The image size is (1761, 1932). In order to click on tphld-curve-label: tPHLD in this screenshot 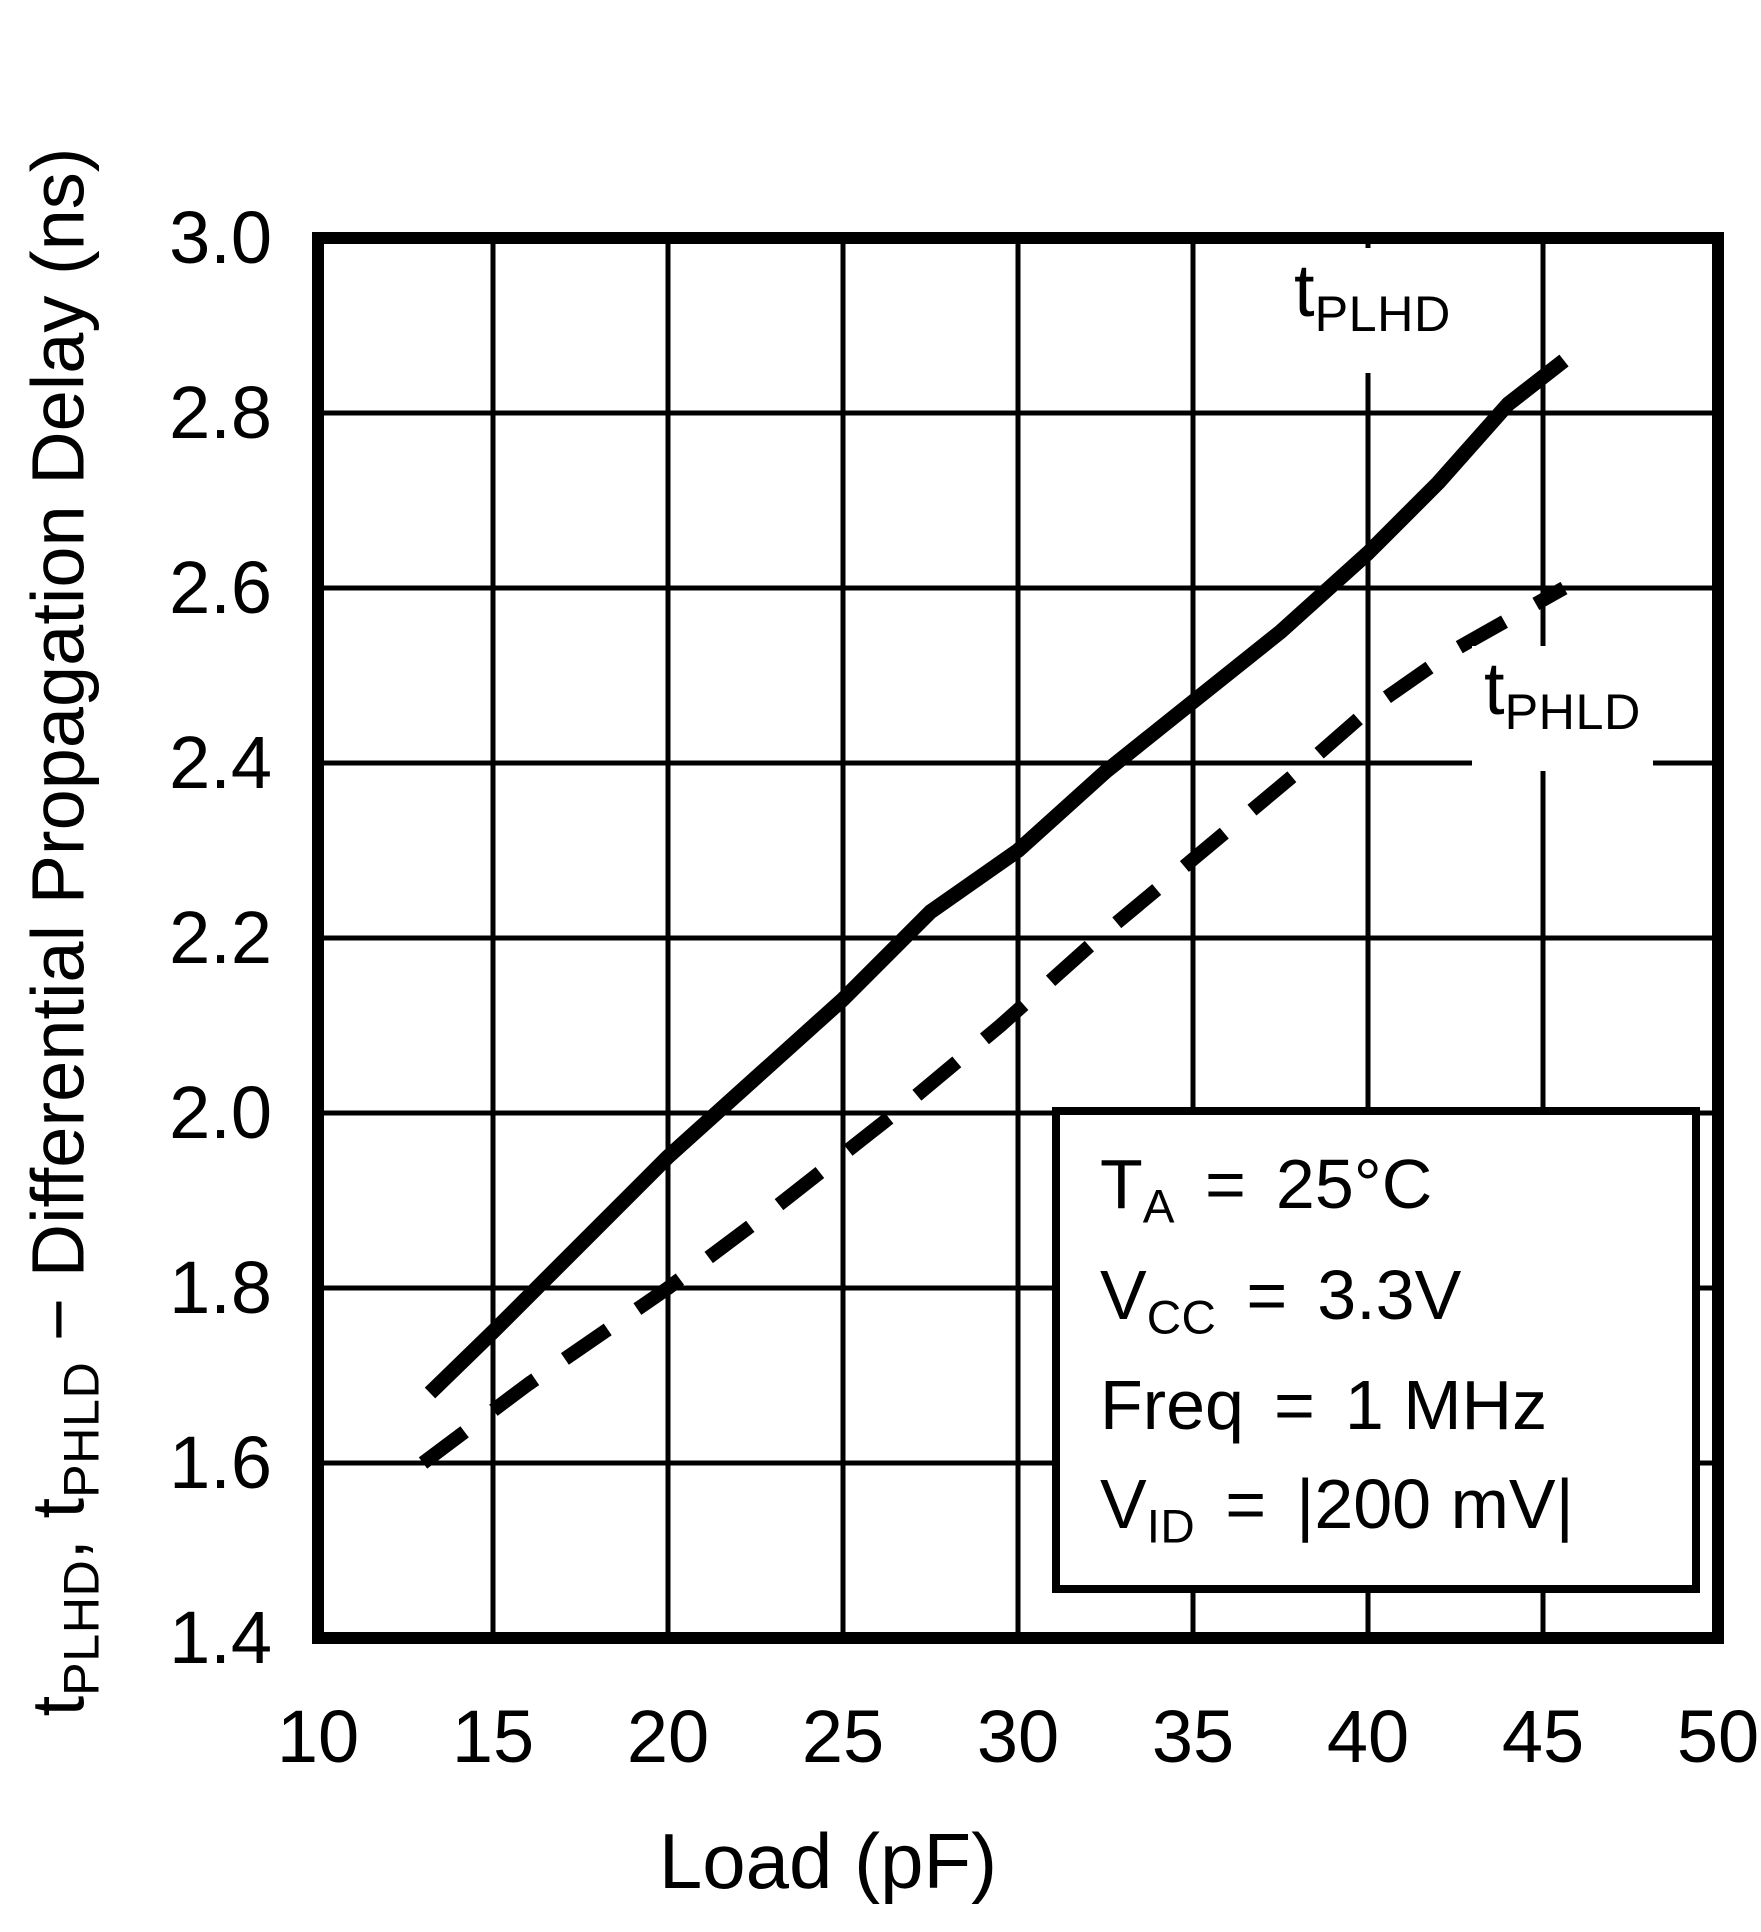, I will do `click(1562, 709)`.